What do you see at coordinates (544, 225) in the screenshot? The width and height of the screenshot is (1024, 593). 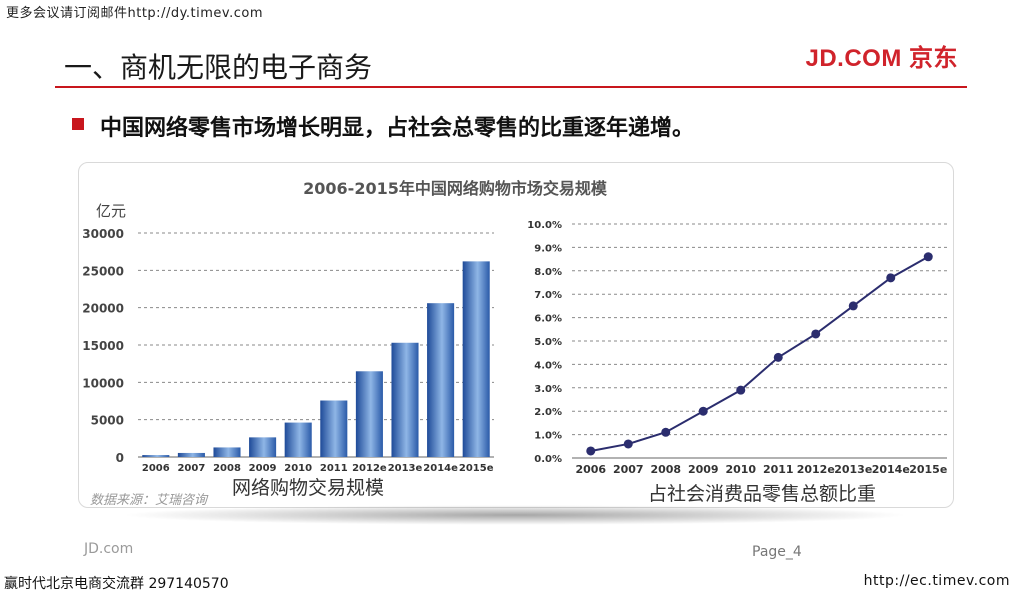 I see `line-y-tick-label: 10.0%` at bounding box center [544, 225].